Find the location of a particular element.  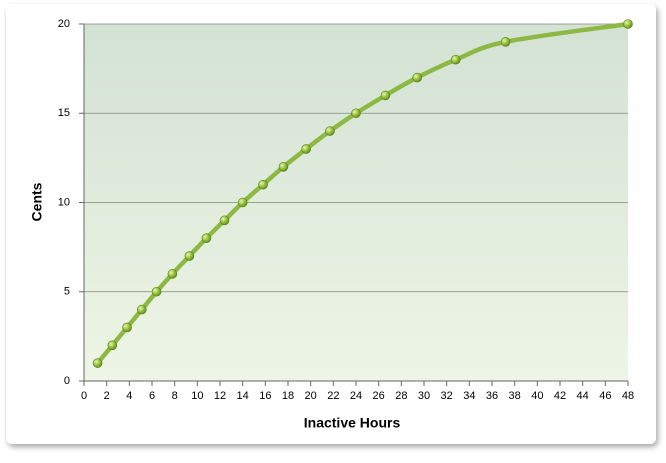

x-tick-label: 22 is located at coordinates (333, 396).